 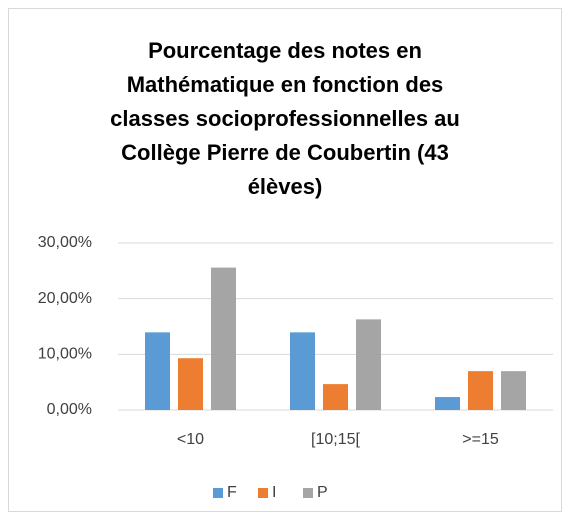 I want to click on y-tick-label: 30,00%, so click(x=65, y=242).